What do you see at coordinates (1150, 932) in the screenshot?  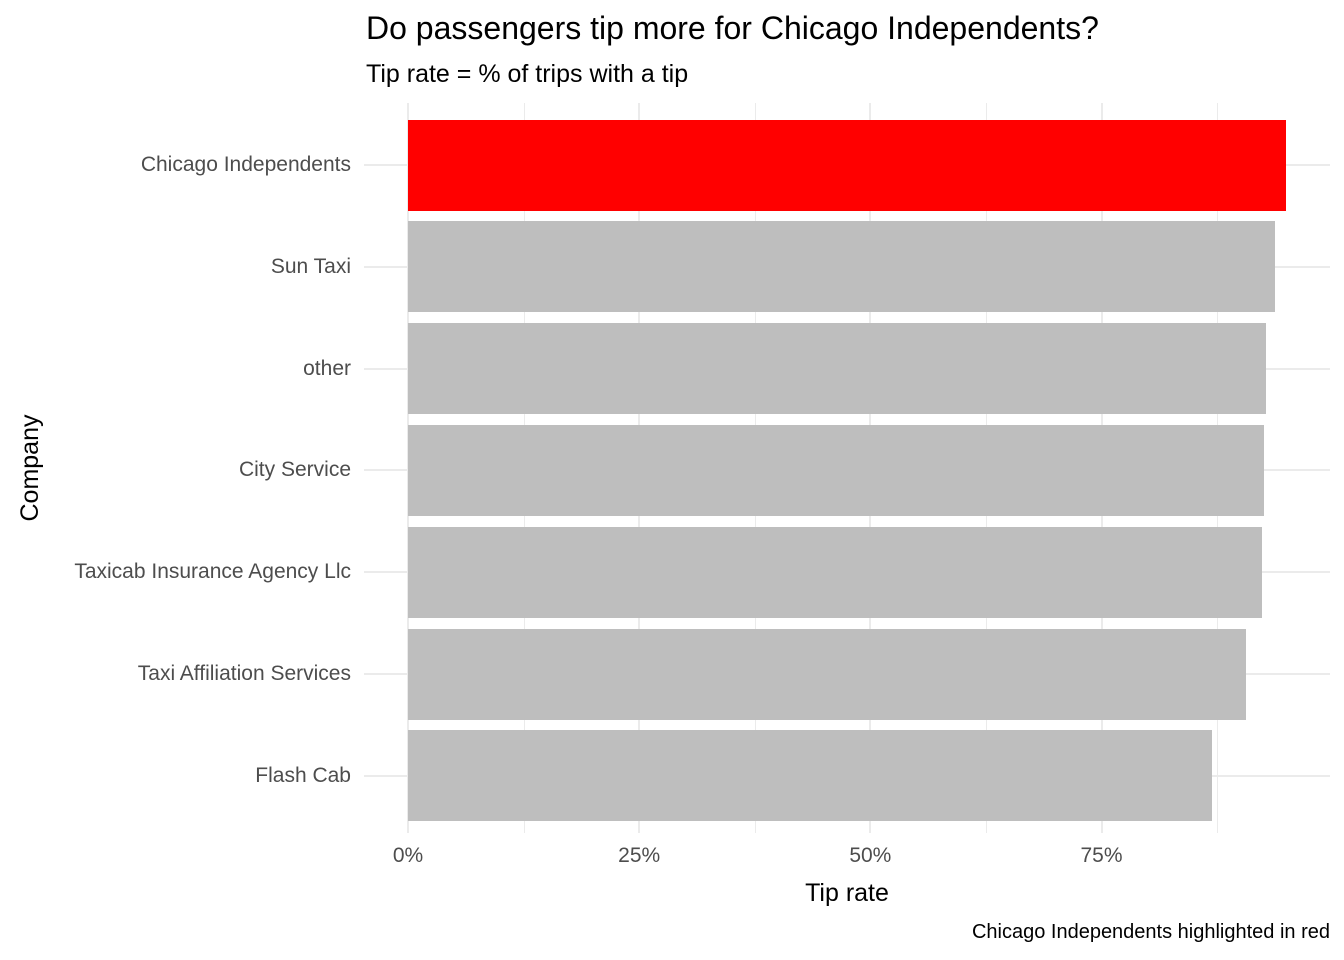 I see `chart-caption: Chicago Independents highlighted in red` at bounding box center [1150, 932].